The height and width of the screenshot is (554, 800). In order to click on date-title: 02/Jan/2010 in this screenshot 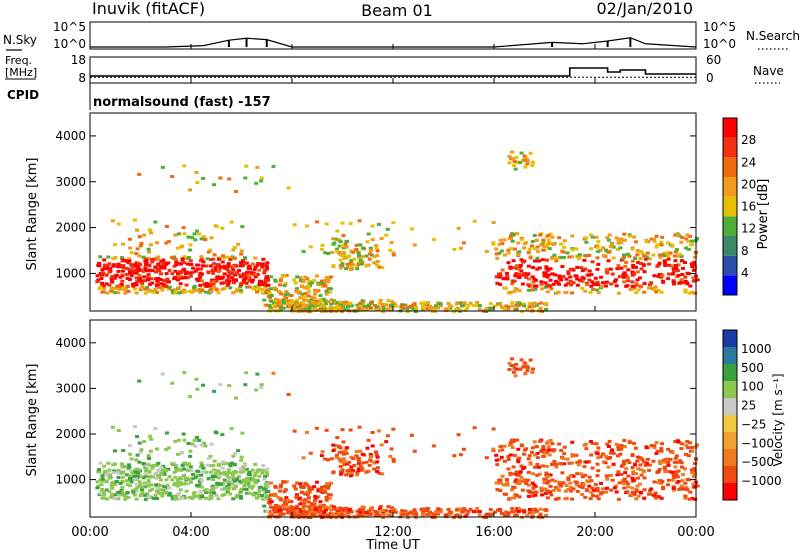, I will do `click(644, 9)`.